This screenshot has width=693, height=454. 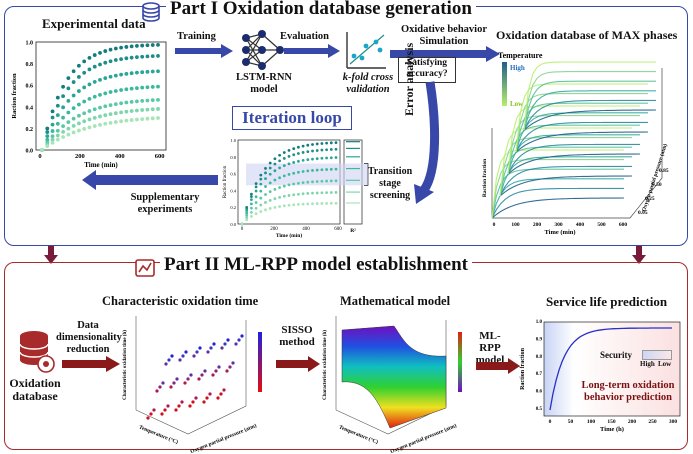 What do you see at coordinates (30, 65) in the screenshot?
I see `y-tick: 0.8` at bounding box center [30, 65].